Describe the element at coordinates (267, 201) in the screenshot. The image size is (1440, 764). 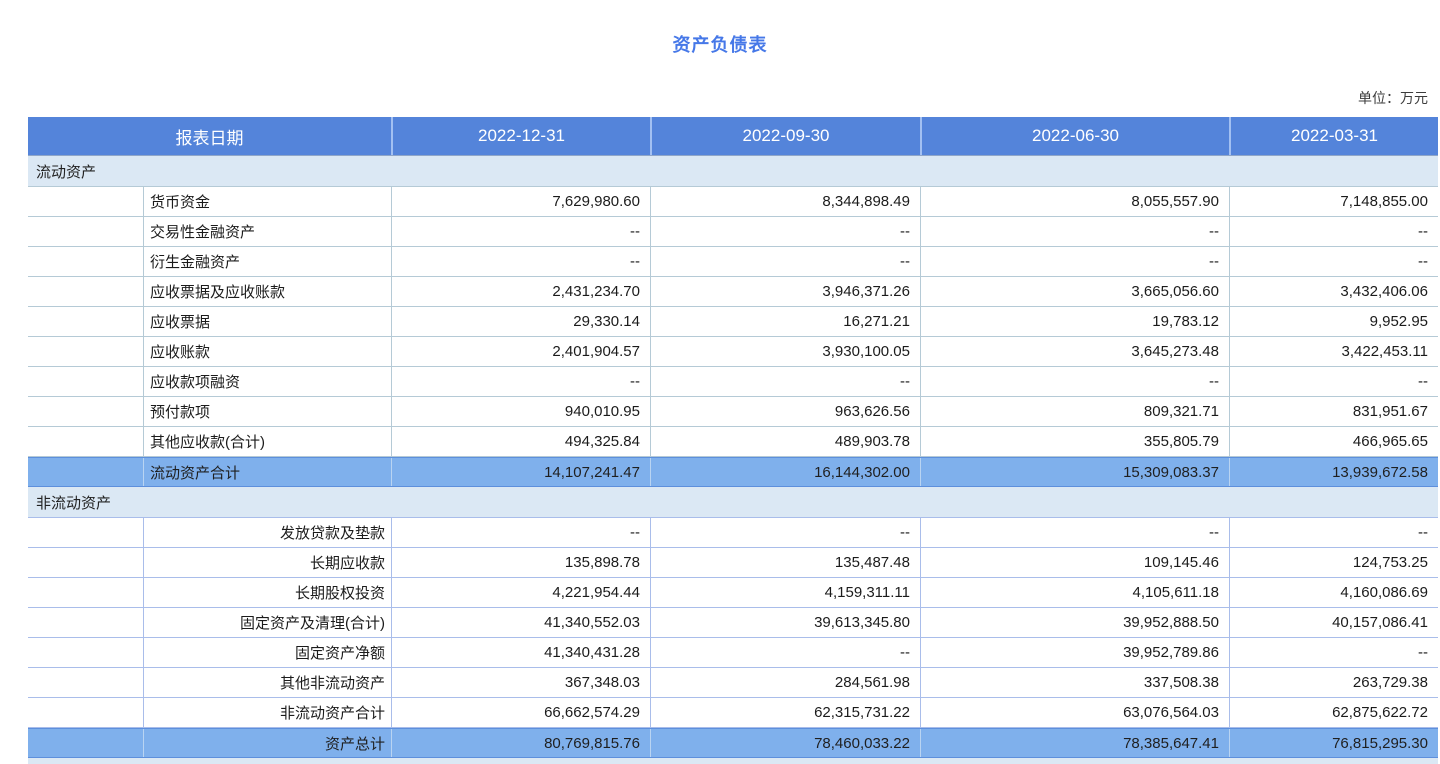
I see `row-label: 货币资金` at that location.